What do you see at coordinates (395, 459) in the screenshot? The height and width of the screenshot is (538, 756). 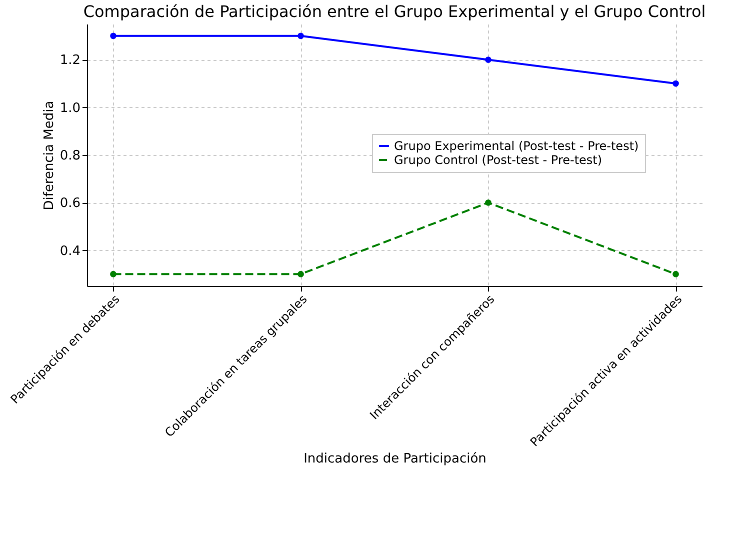 I see `x-axis-title: Indicadores de Participación` at bounding box center [395, 459].